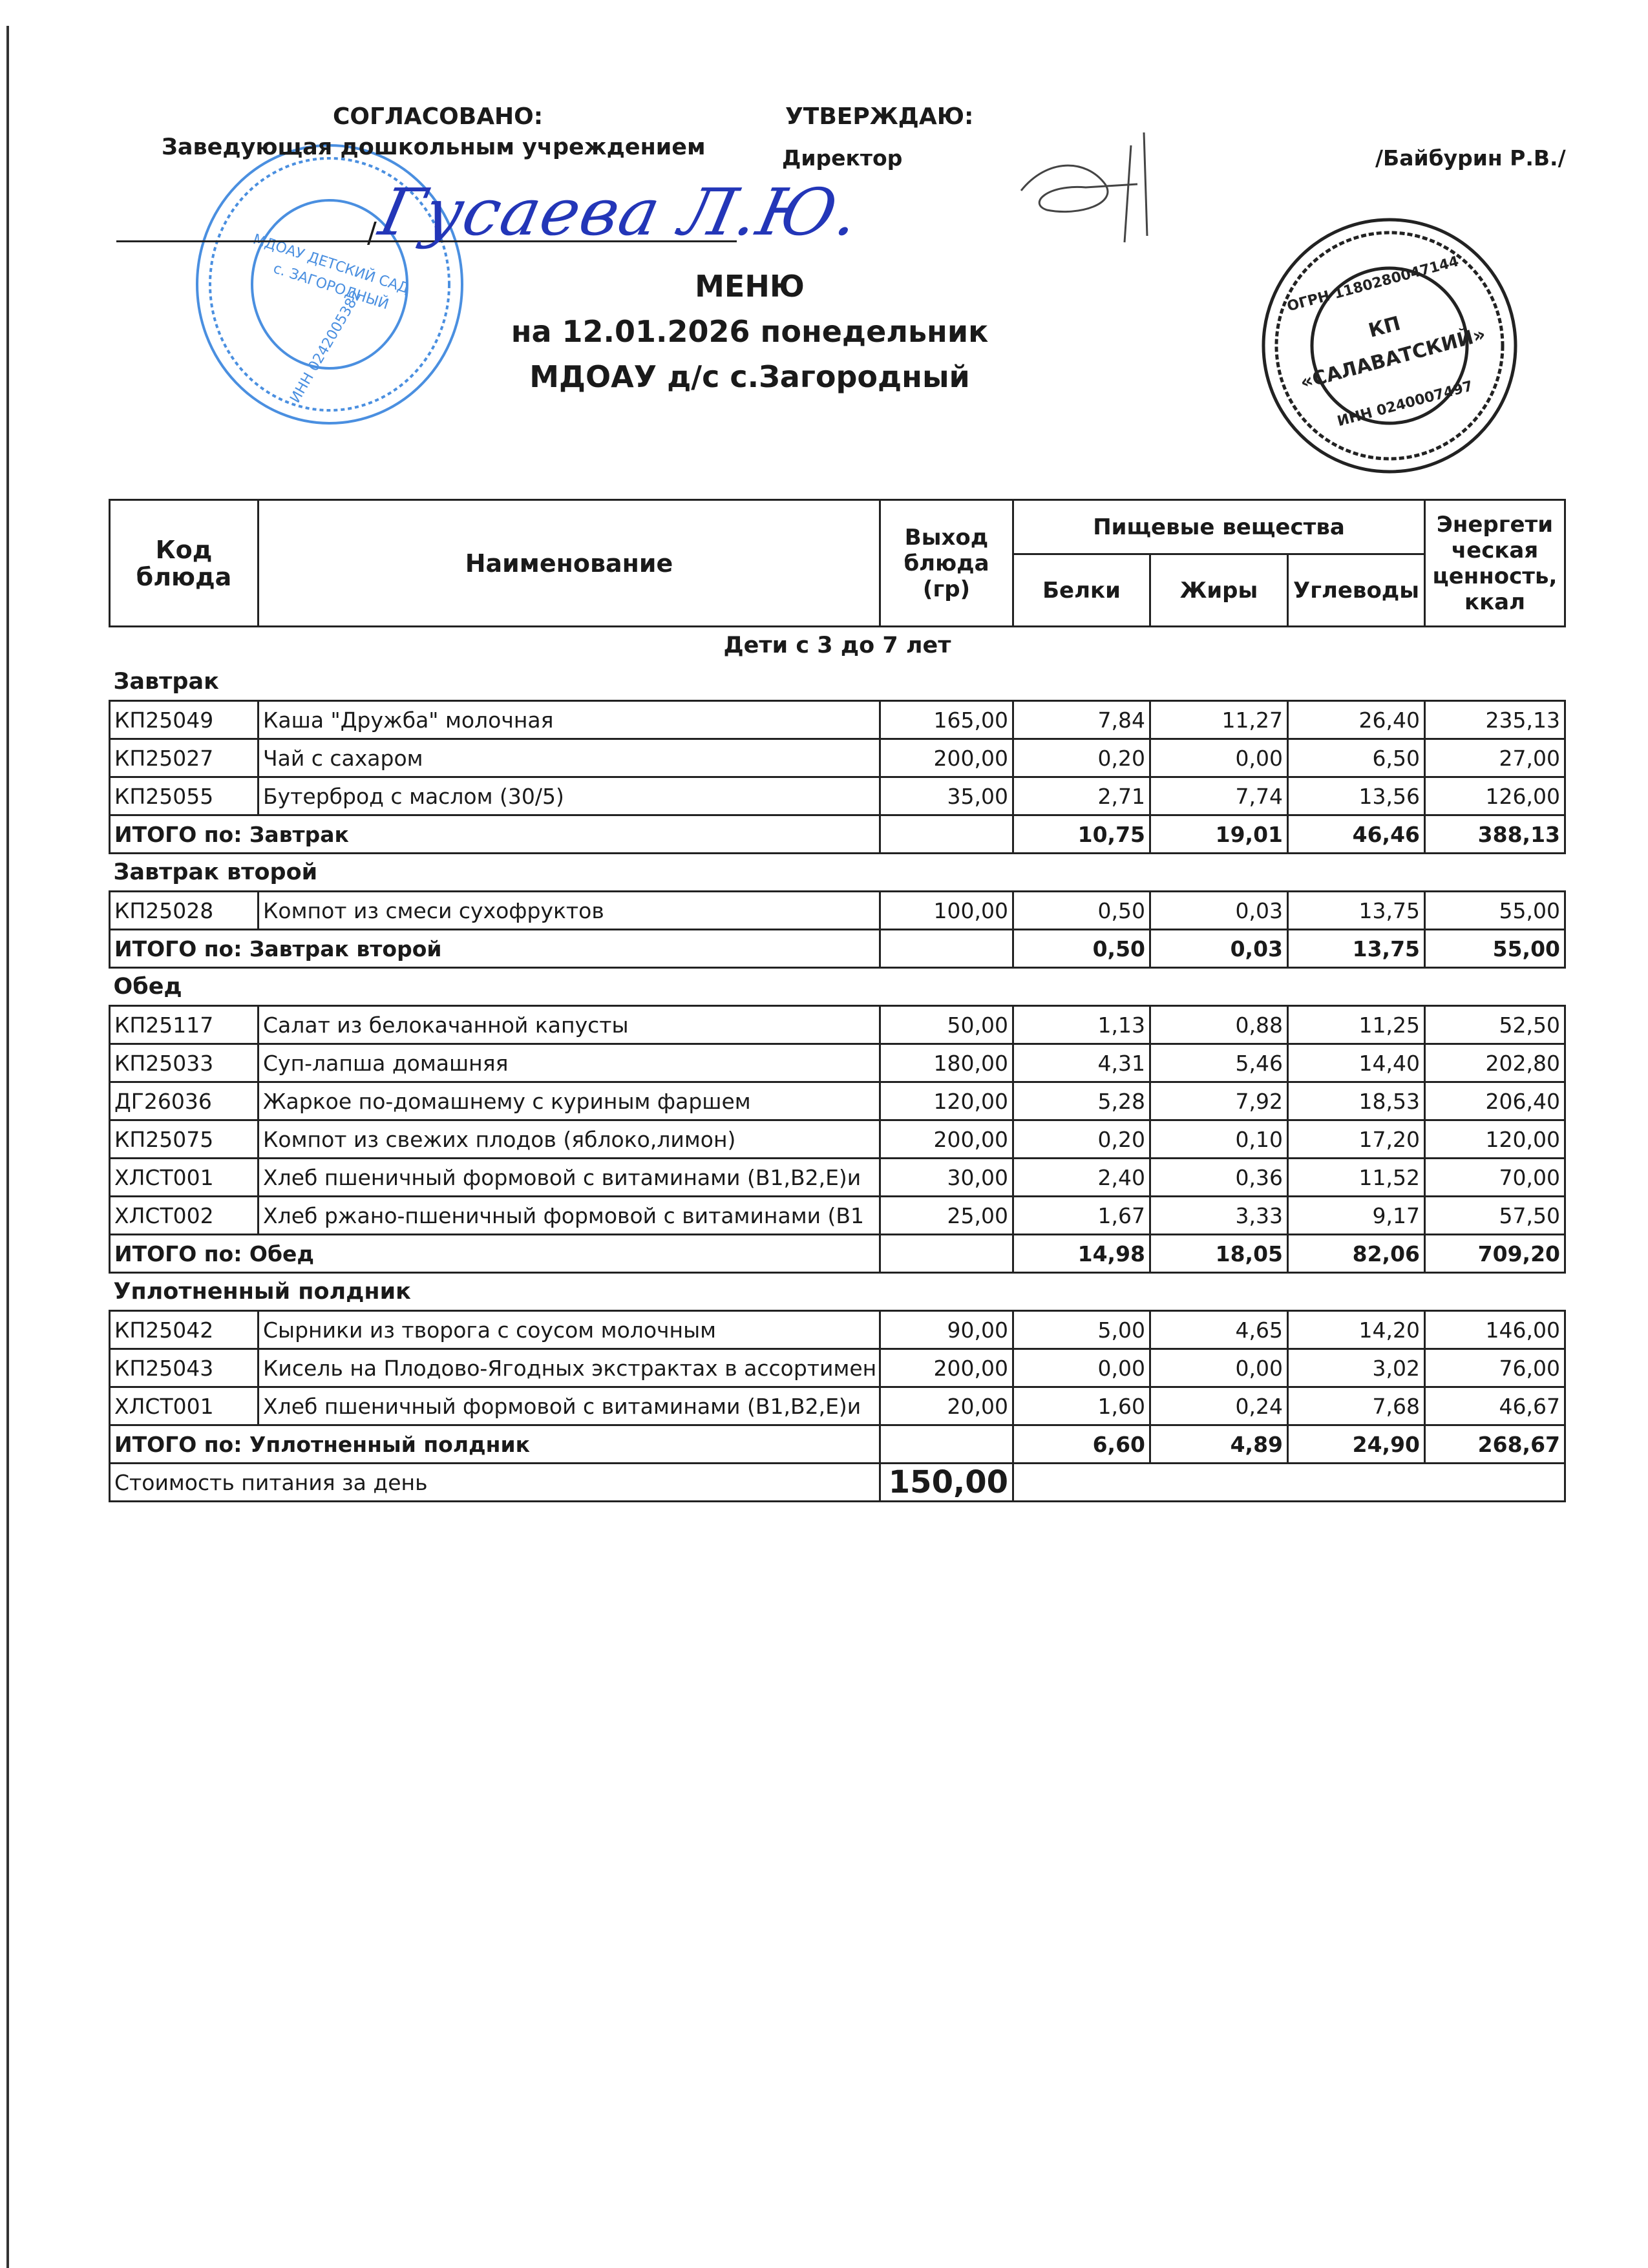 Image resolution: width=1648 pixels, height=2268 pixels. What do you see at coordinates (879, 117) in the screenshot?
I see `confirm-label: УТВЕРЖДАЮ:` at bounding box center [879, 117].